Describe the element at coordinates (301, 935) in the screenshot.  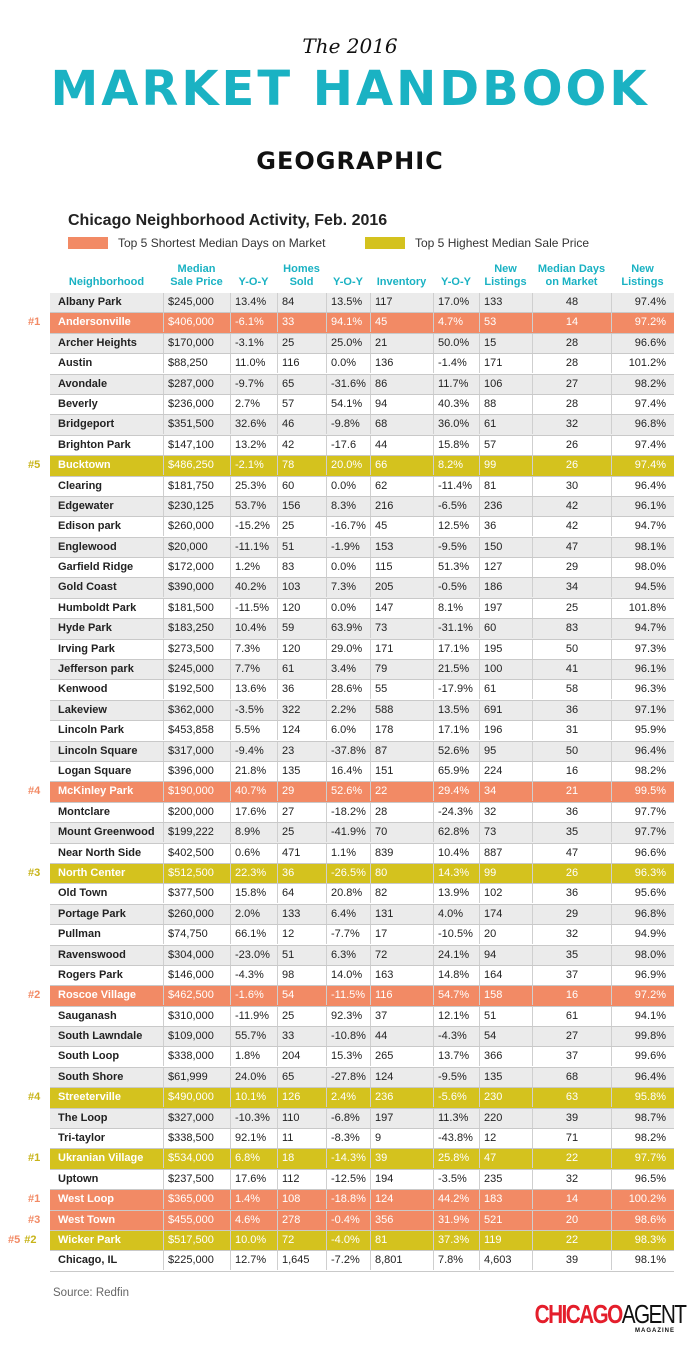
I see `cell-homes-sold: 12` at that location.